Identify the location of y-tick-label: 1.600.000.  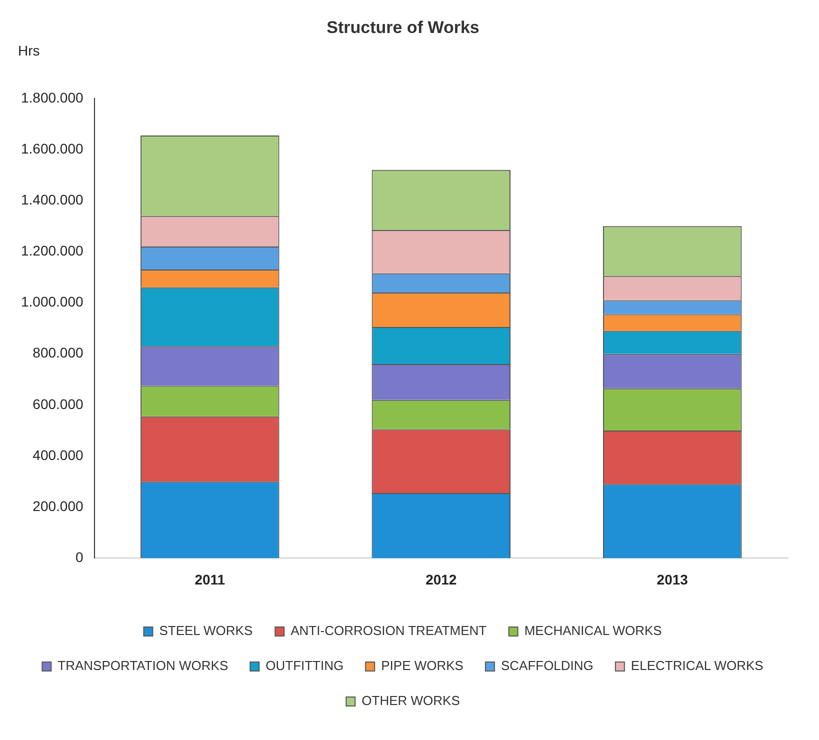
(52, 148).